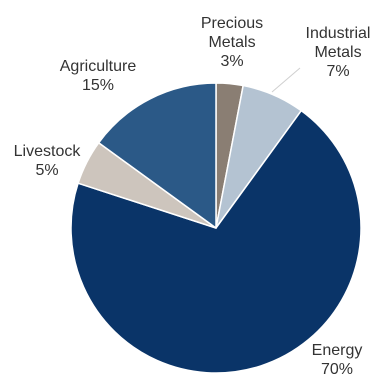  I want to click on slice-label-industrial-metals-line2: Metals, so click(338, 52).